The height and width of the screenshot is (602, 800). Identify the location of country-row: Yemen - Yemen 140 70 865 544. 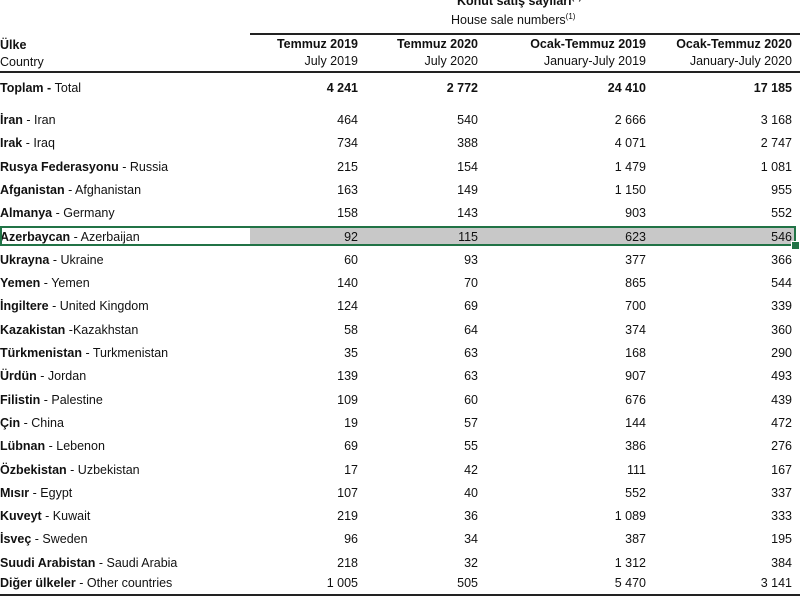
(400, 283).